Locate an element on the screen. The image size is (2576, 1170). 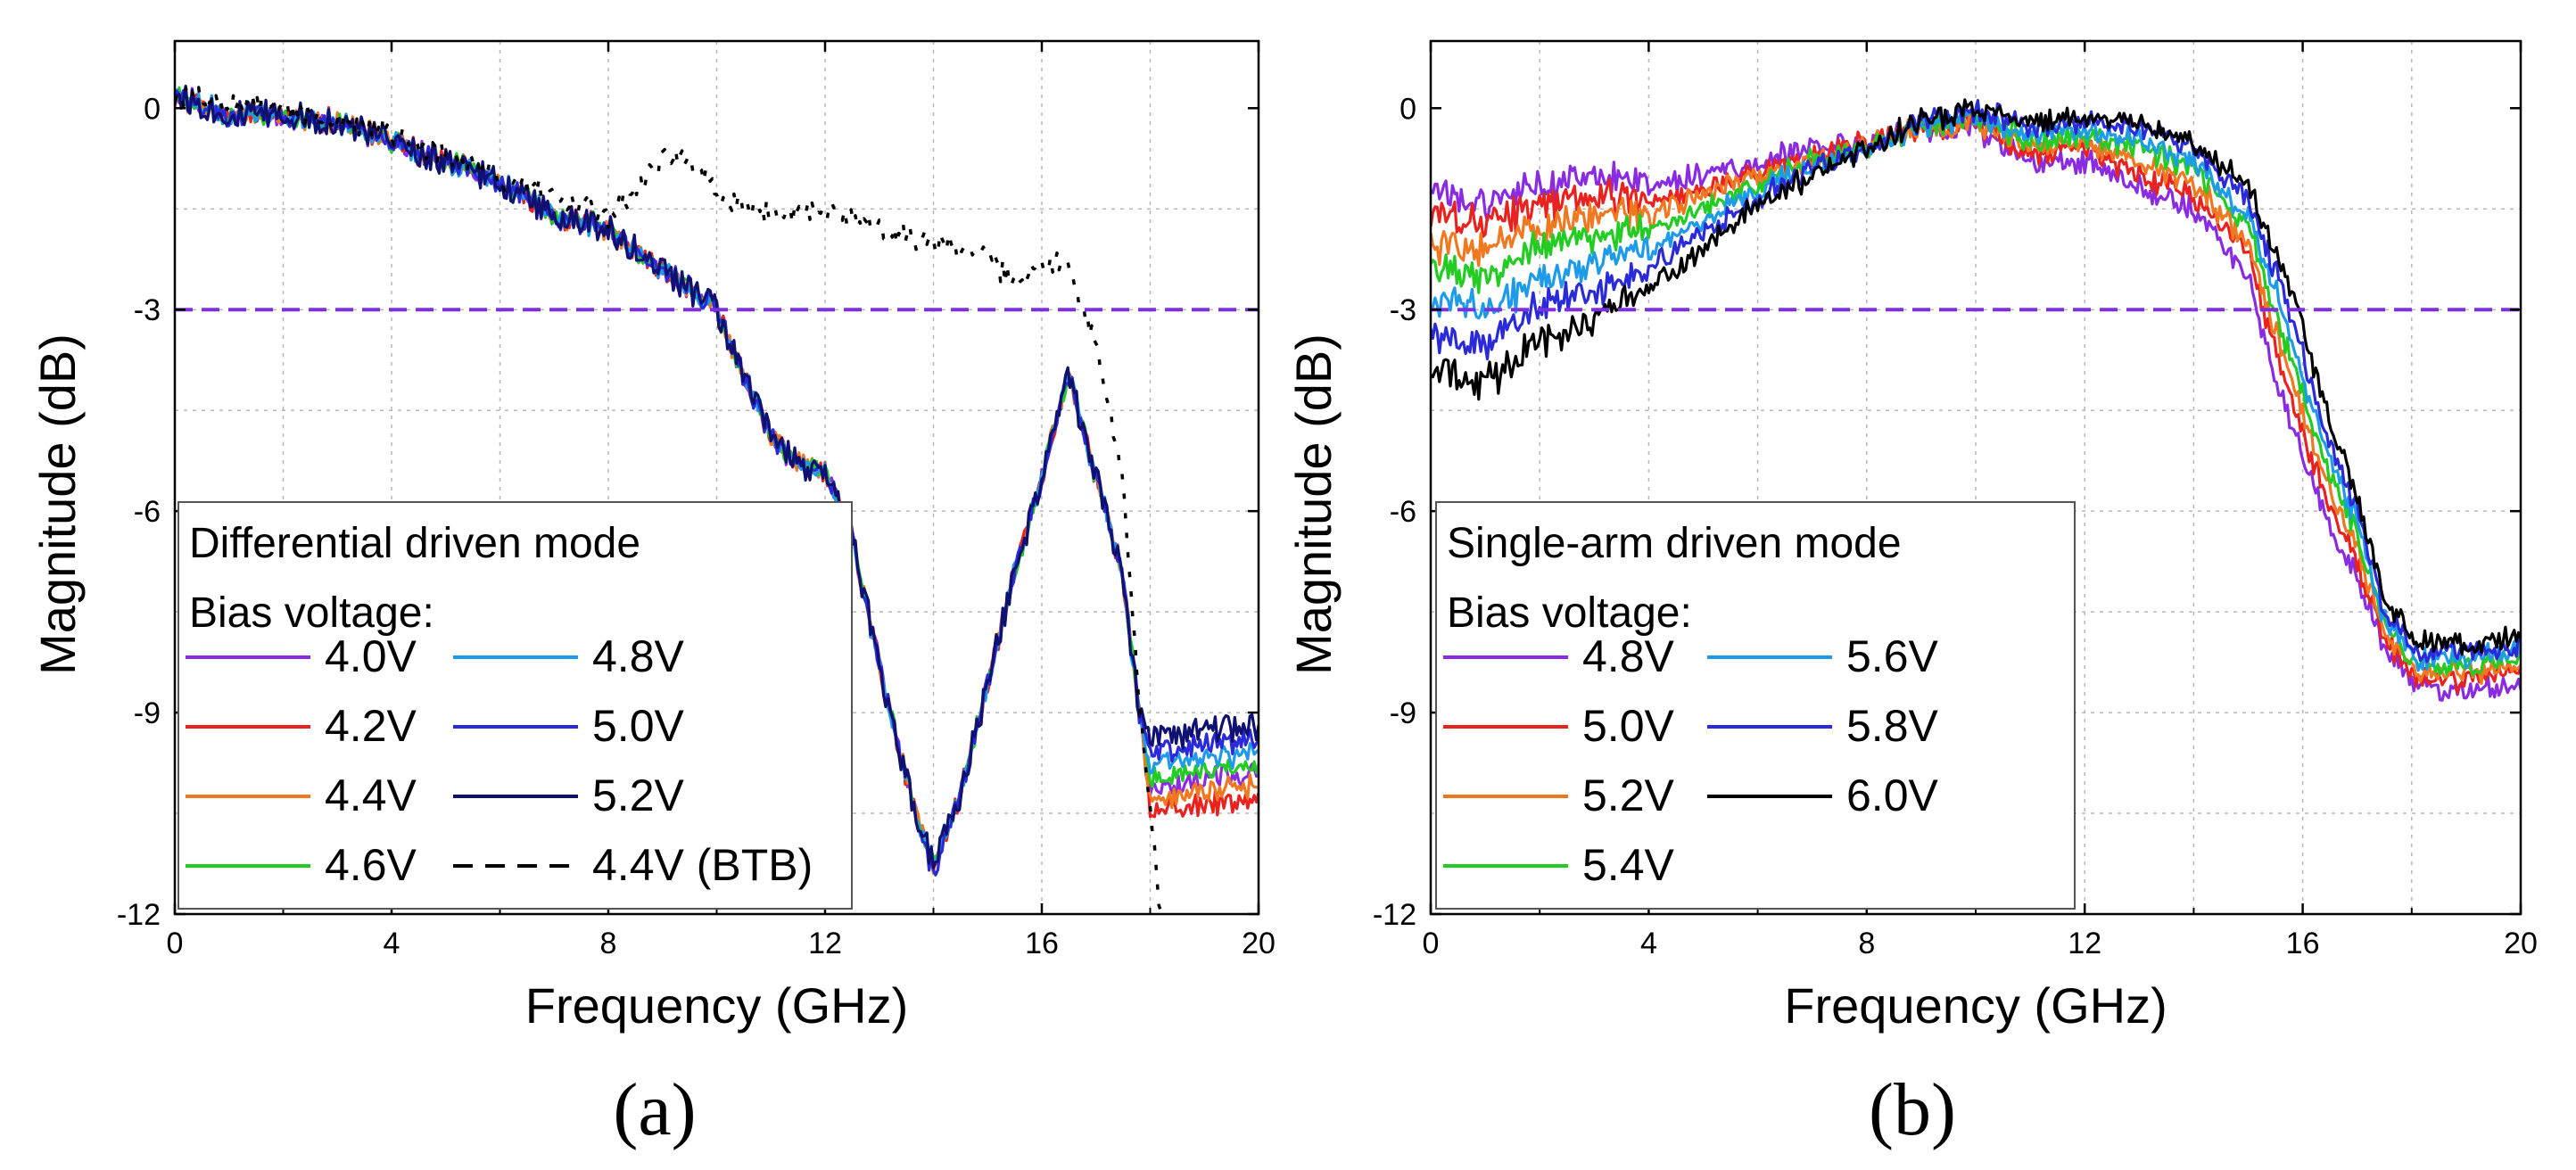
legend-label: 5.4V is located at coordinates (1629, 865).